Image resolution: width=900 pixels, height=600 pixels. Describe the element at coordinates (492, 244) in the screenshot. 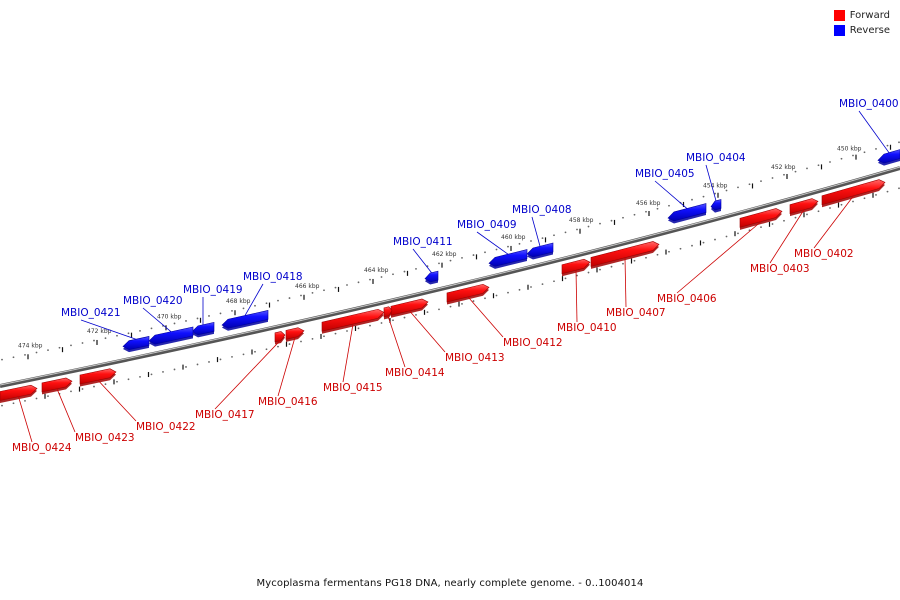

I see `gene-mbio-0409: MBIO_0409` at that location.